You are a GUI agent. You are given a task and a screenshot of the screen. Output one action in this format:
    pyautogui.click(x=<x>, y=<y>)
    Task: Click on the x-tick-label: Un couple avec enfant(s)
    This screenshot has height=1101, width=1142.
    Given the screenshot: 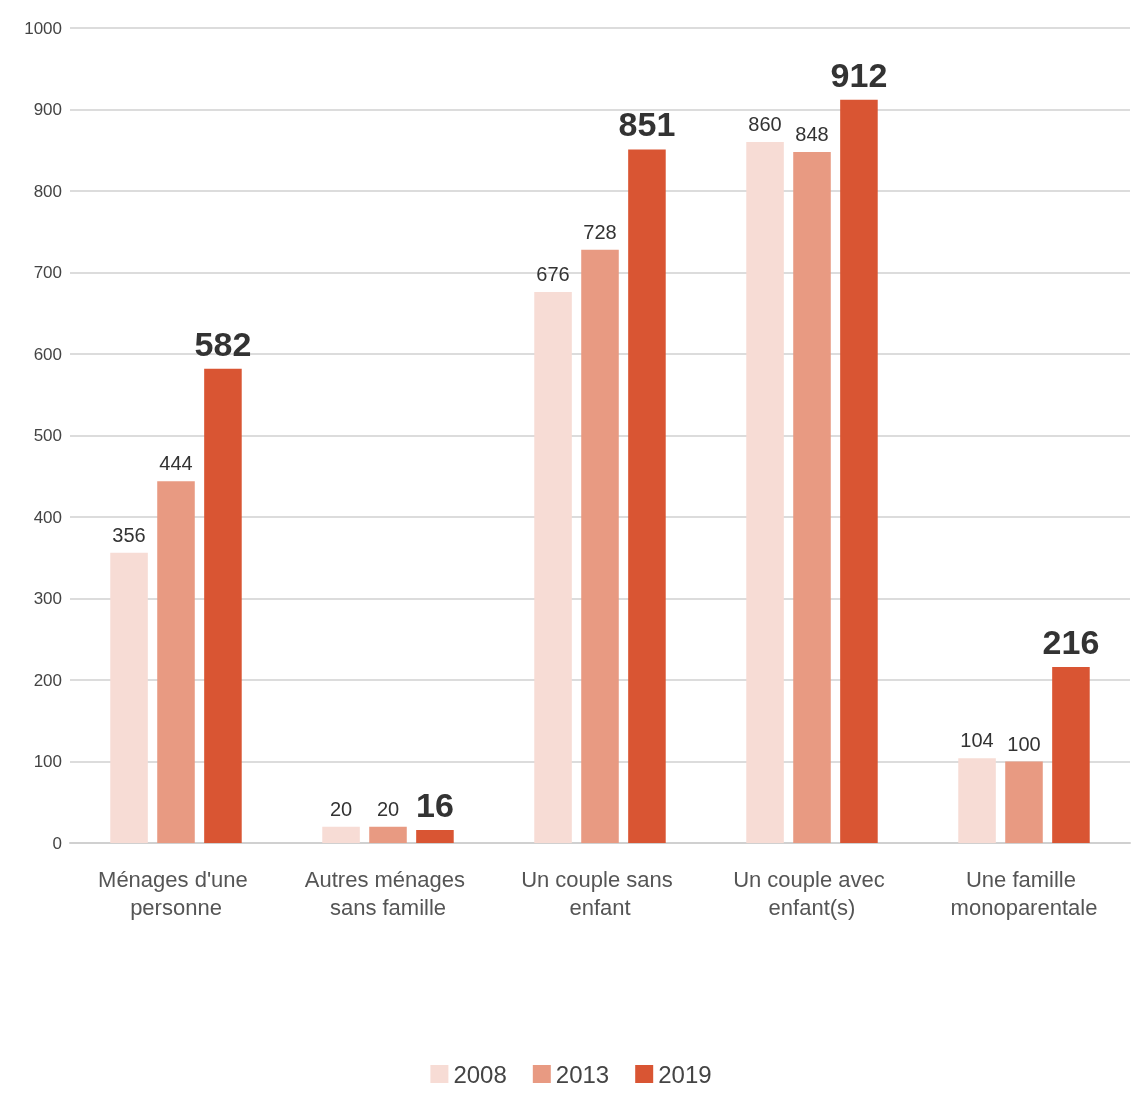 What is the action you would take?
    pyautogui.click(x=812, y=893)
    